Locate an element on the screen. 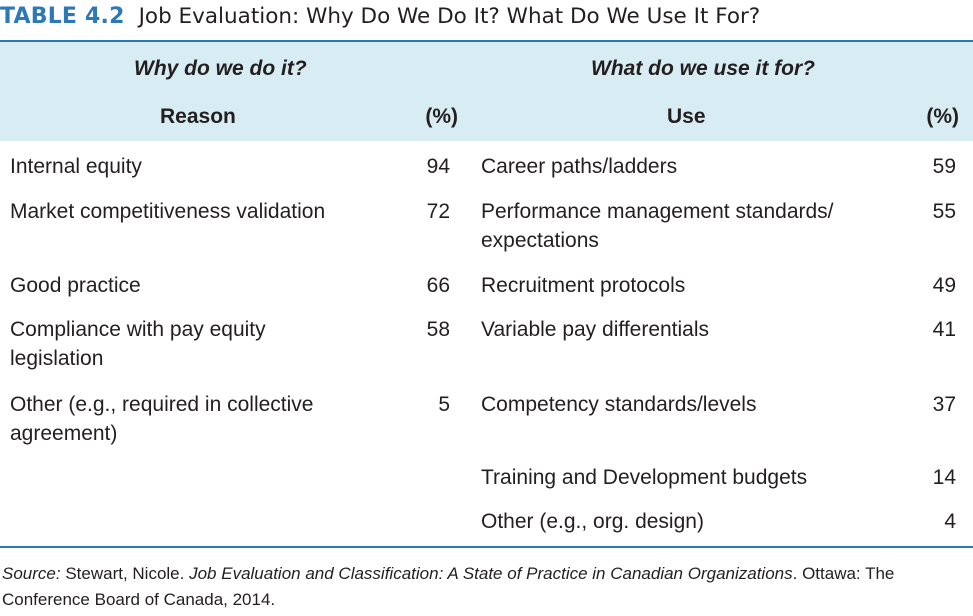 This screenshot has width=973, height=616. use-row: Other (e.g., org. design) is located at coordinates (592, 521).